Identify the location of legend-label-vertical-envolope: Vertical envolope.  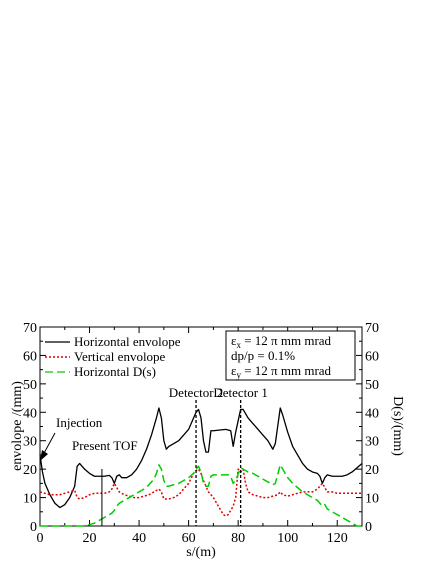
(120, 356).